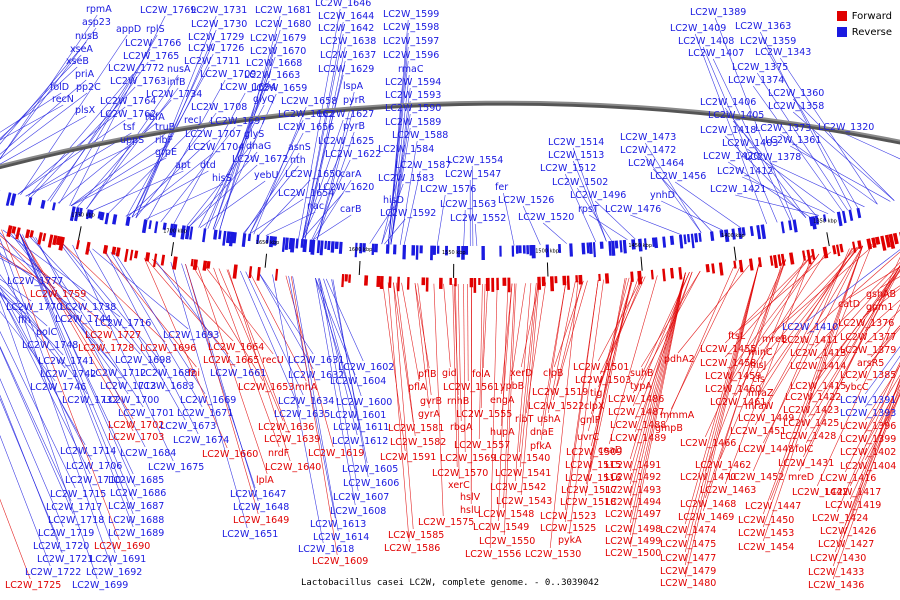 The width and height of the screenshot is (900, 600). Describe the element at coordinates (236, 347) in the screenshot. I see `gene-label: LC2W_1664` at that location.